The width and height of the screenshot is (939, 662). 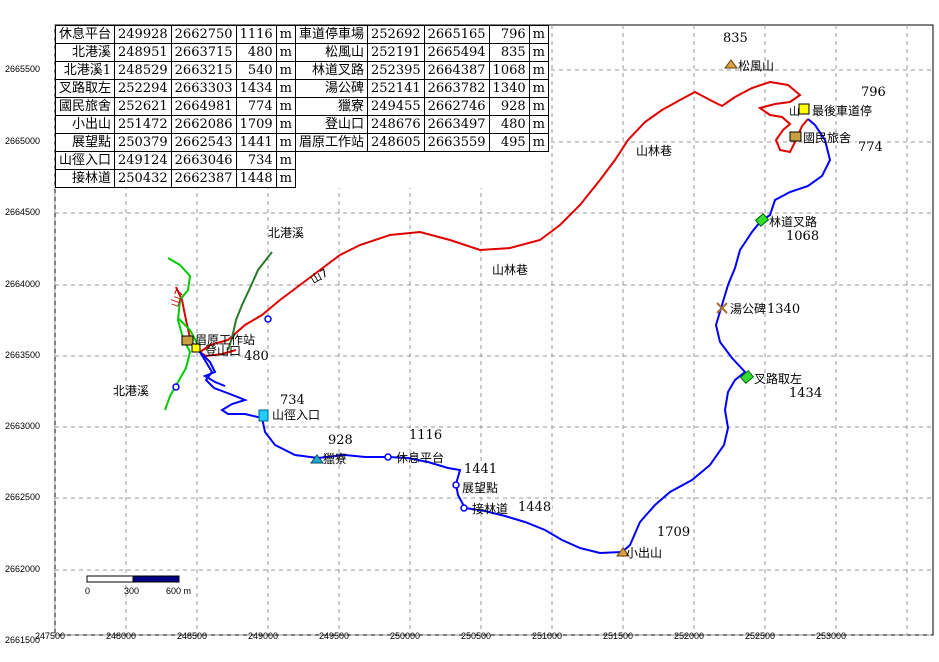 What do you see at coordinates (256, 34) in the screenshot?
I see `table-cell-elev: 1116` at bounding box center [256, 34].